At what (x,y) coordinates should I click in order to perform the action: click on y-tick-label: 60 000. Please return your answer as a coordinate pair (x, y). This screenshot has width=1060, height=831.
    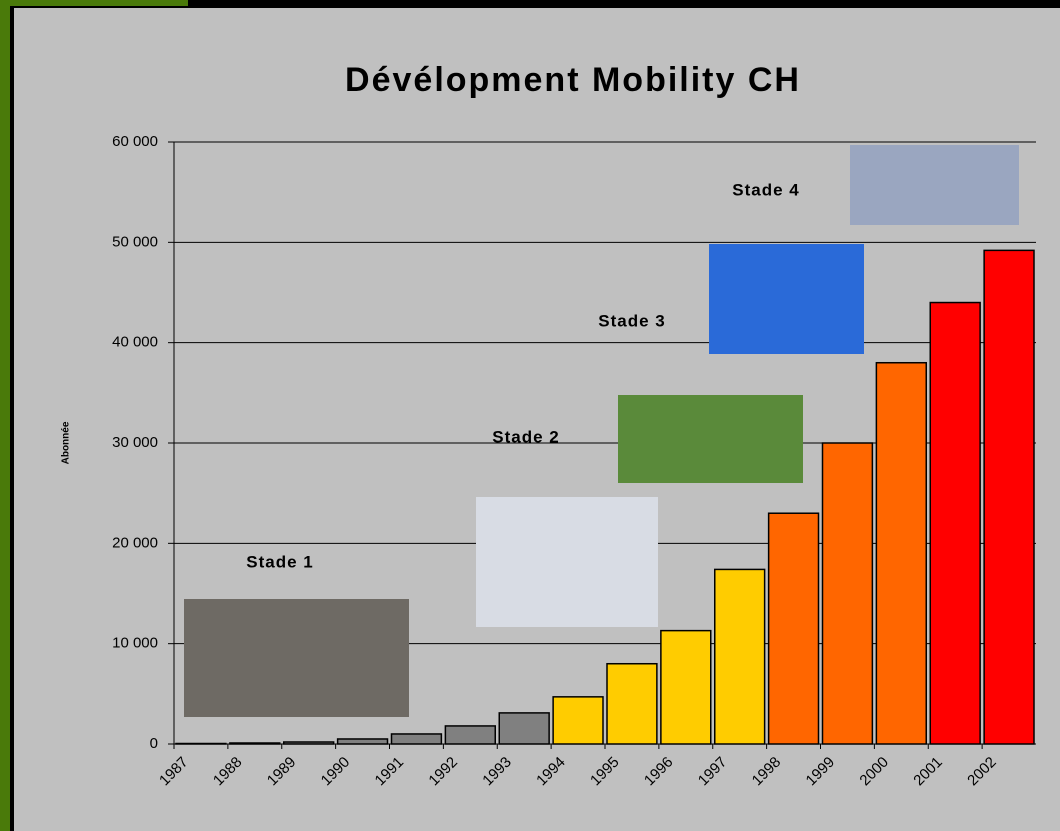
    Looking at the image, I should click on (135, 141).